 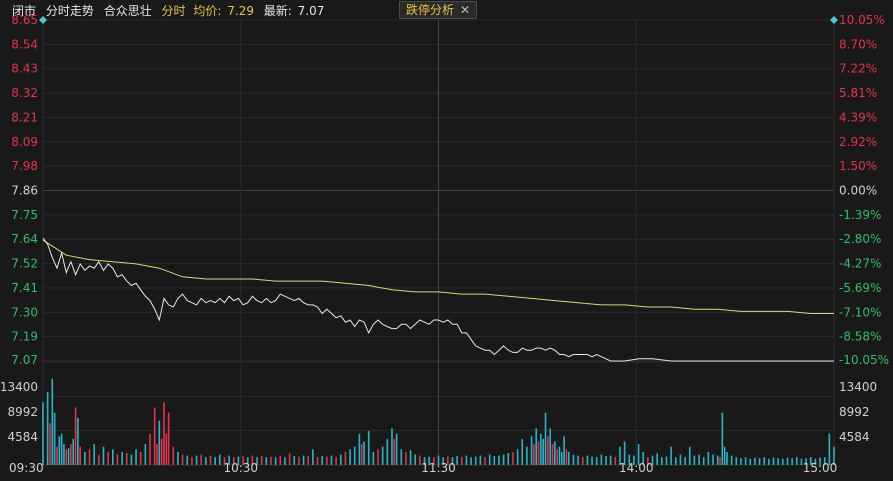 I want to click on stock-name: 合众思壮, so click(x=127, y=11).